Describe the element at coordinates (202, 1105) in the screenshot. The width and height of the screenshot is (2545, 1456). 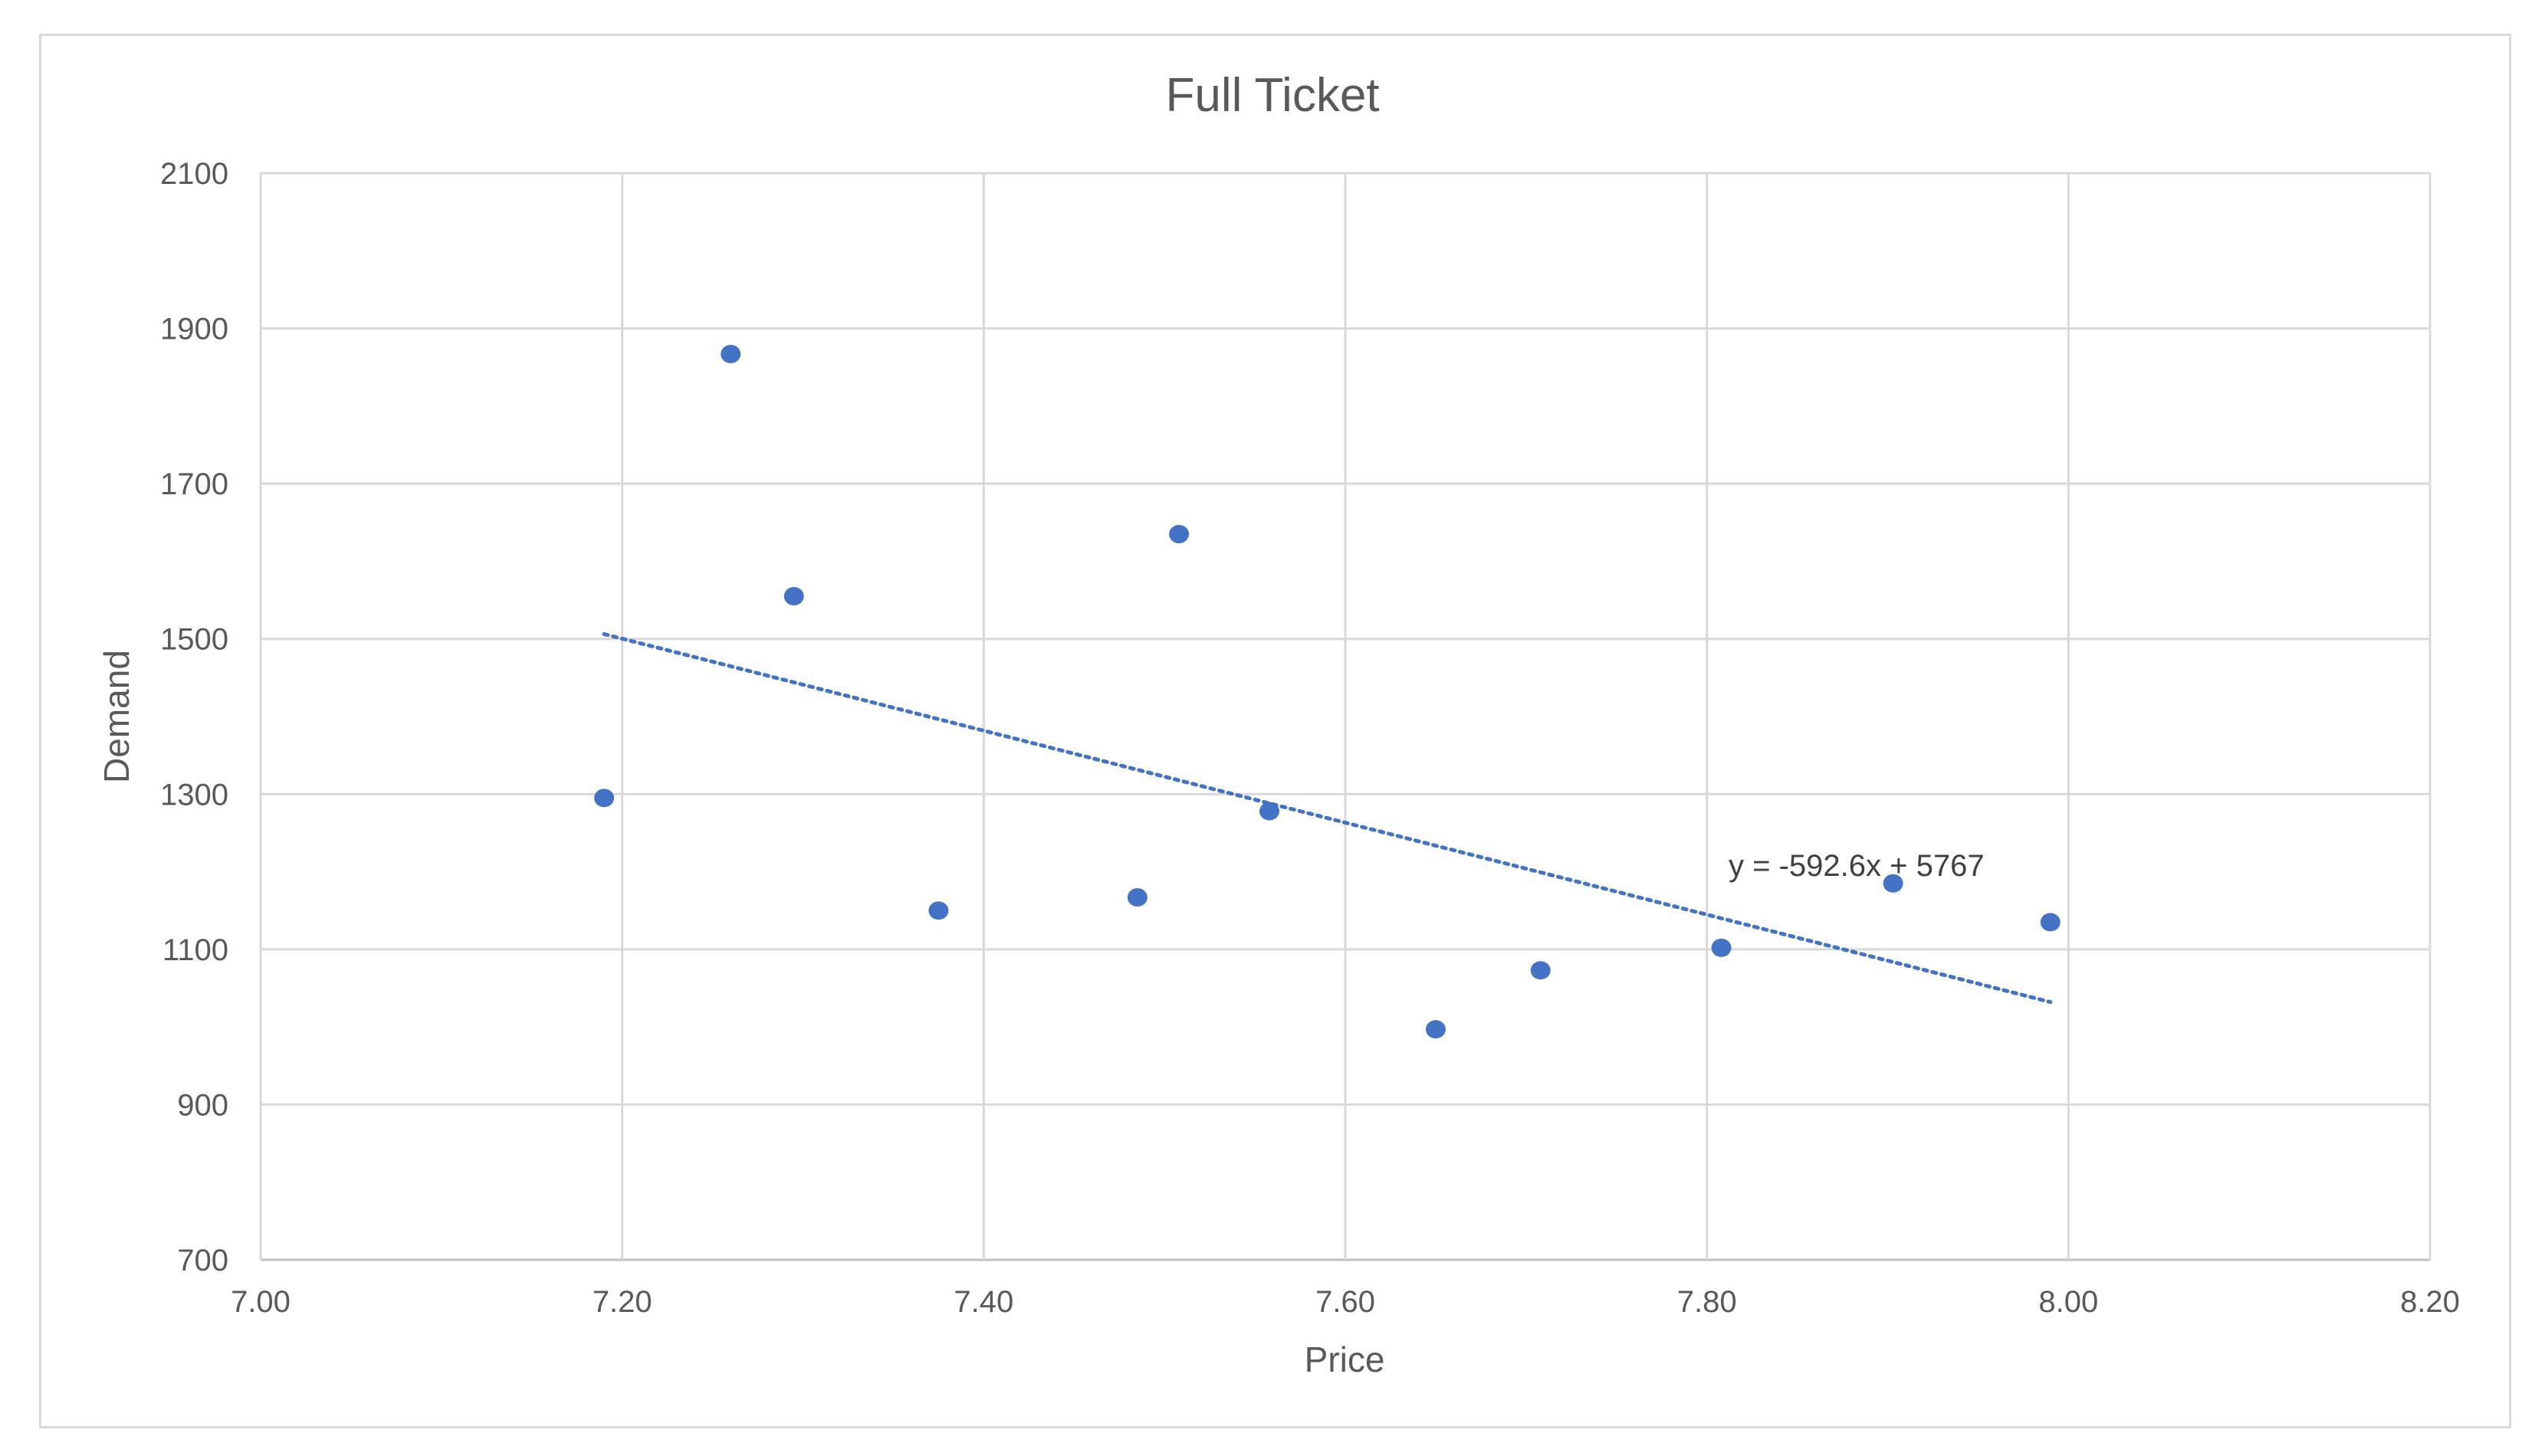
I see `y-tick-label: 900` at that location.